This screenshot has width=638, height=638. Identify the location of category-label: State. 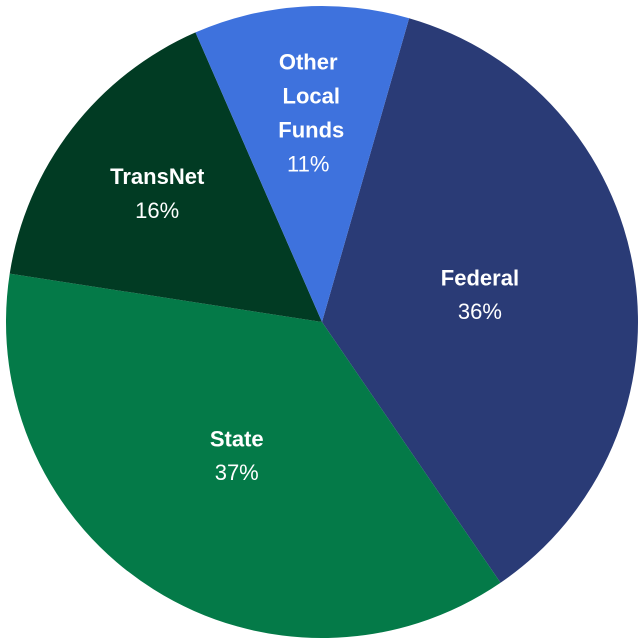
(237, 438).